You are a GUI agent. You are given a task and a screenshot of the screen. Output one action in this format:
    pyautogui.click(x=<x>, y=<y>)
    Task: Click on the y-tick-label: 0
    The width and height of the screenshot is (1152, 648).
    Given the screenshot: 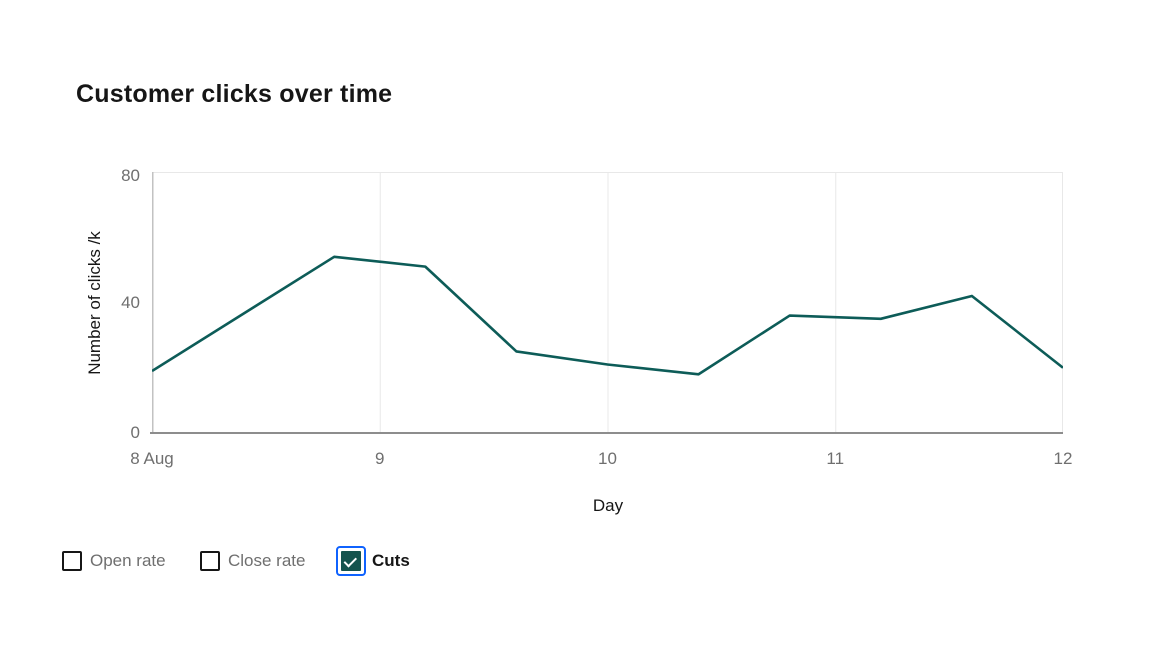 What is the action you would take?
    pyautogui.click(x=135, y=432)
    